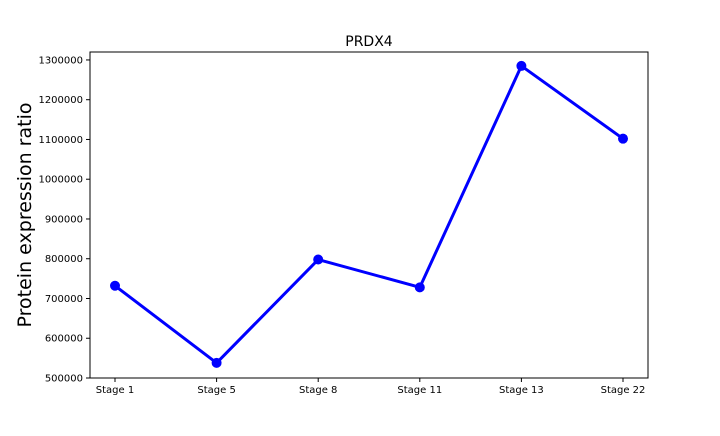  What do you see at coordinates (64, 339) in the screenshot?
I see `y-tick-label: 600000` at bounding box center [64, 339].